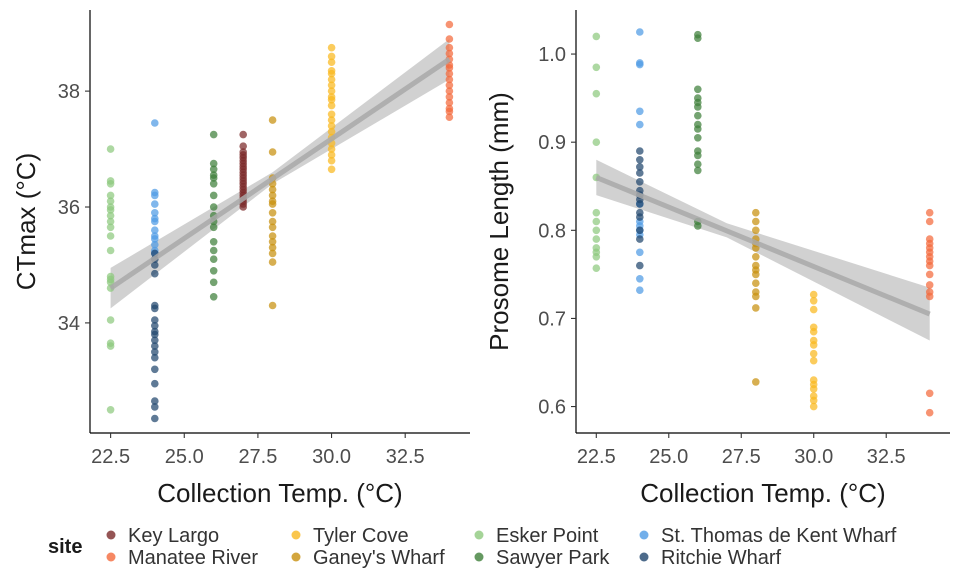 Image resolution: width=960 pixels, height=581 pixels. I want to click on series-manatee-river, so click(929, 312).